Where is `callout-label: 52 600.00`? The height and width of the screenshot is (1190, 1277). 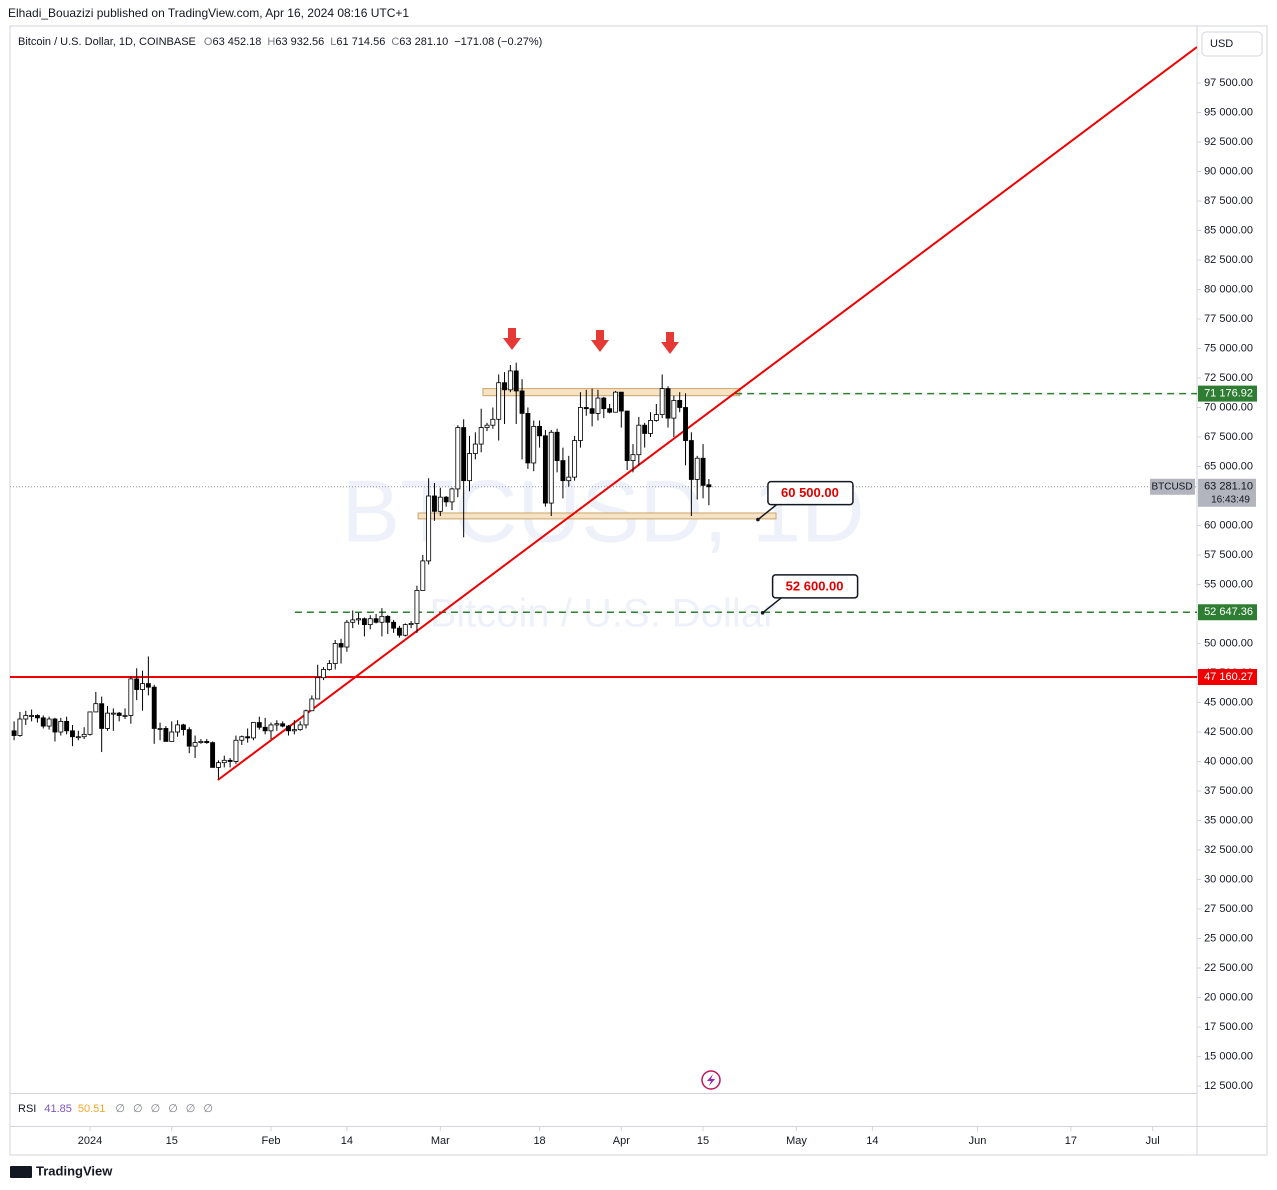 callout-label: 52 600.00 is located at coordinates (815, 585).